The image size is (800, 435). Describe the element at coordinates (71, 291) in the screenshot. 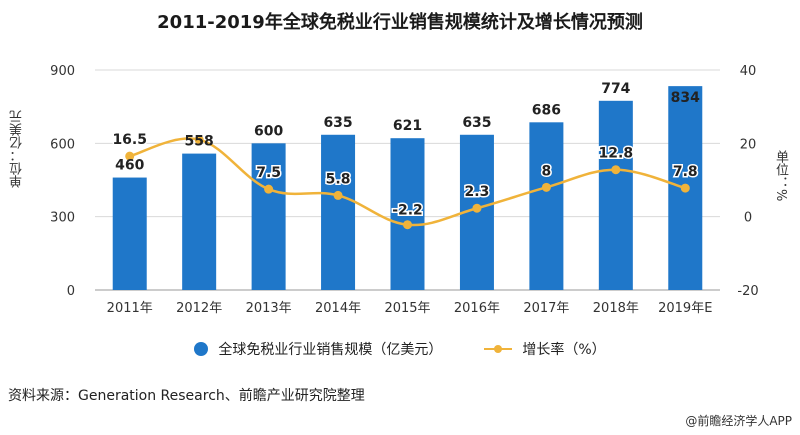

I see `y-left-tick-label: 0` at that location.